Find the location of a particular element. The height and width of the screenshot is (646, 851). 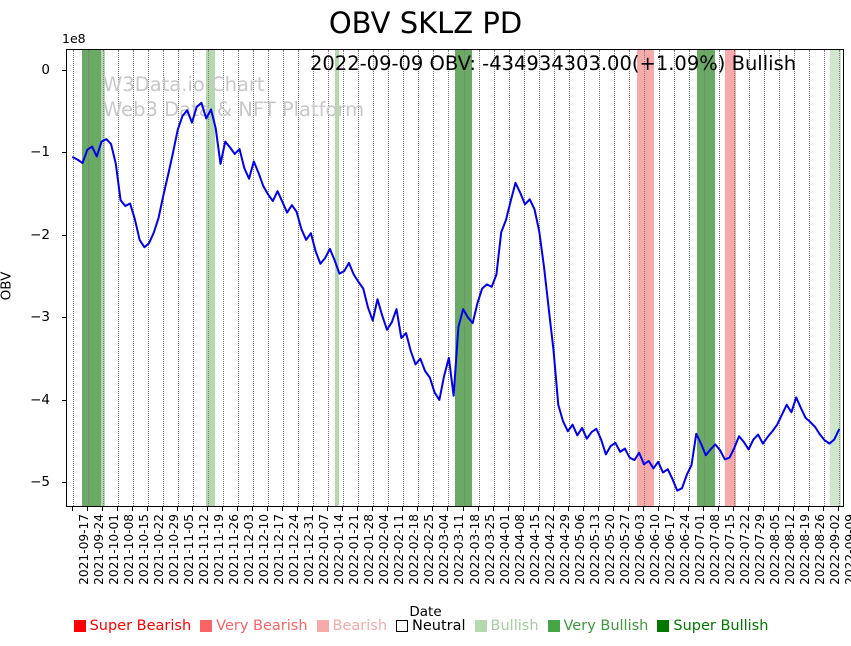

x-tick-label: 2021-12-17 is located at coordinates (279, 549).